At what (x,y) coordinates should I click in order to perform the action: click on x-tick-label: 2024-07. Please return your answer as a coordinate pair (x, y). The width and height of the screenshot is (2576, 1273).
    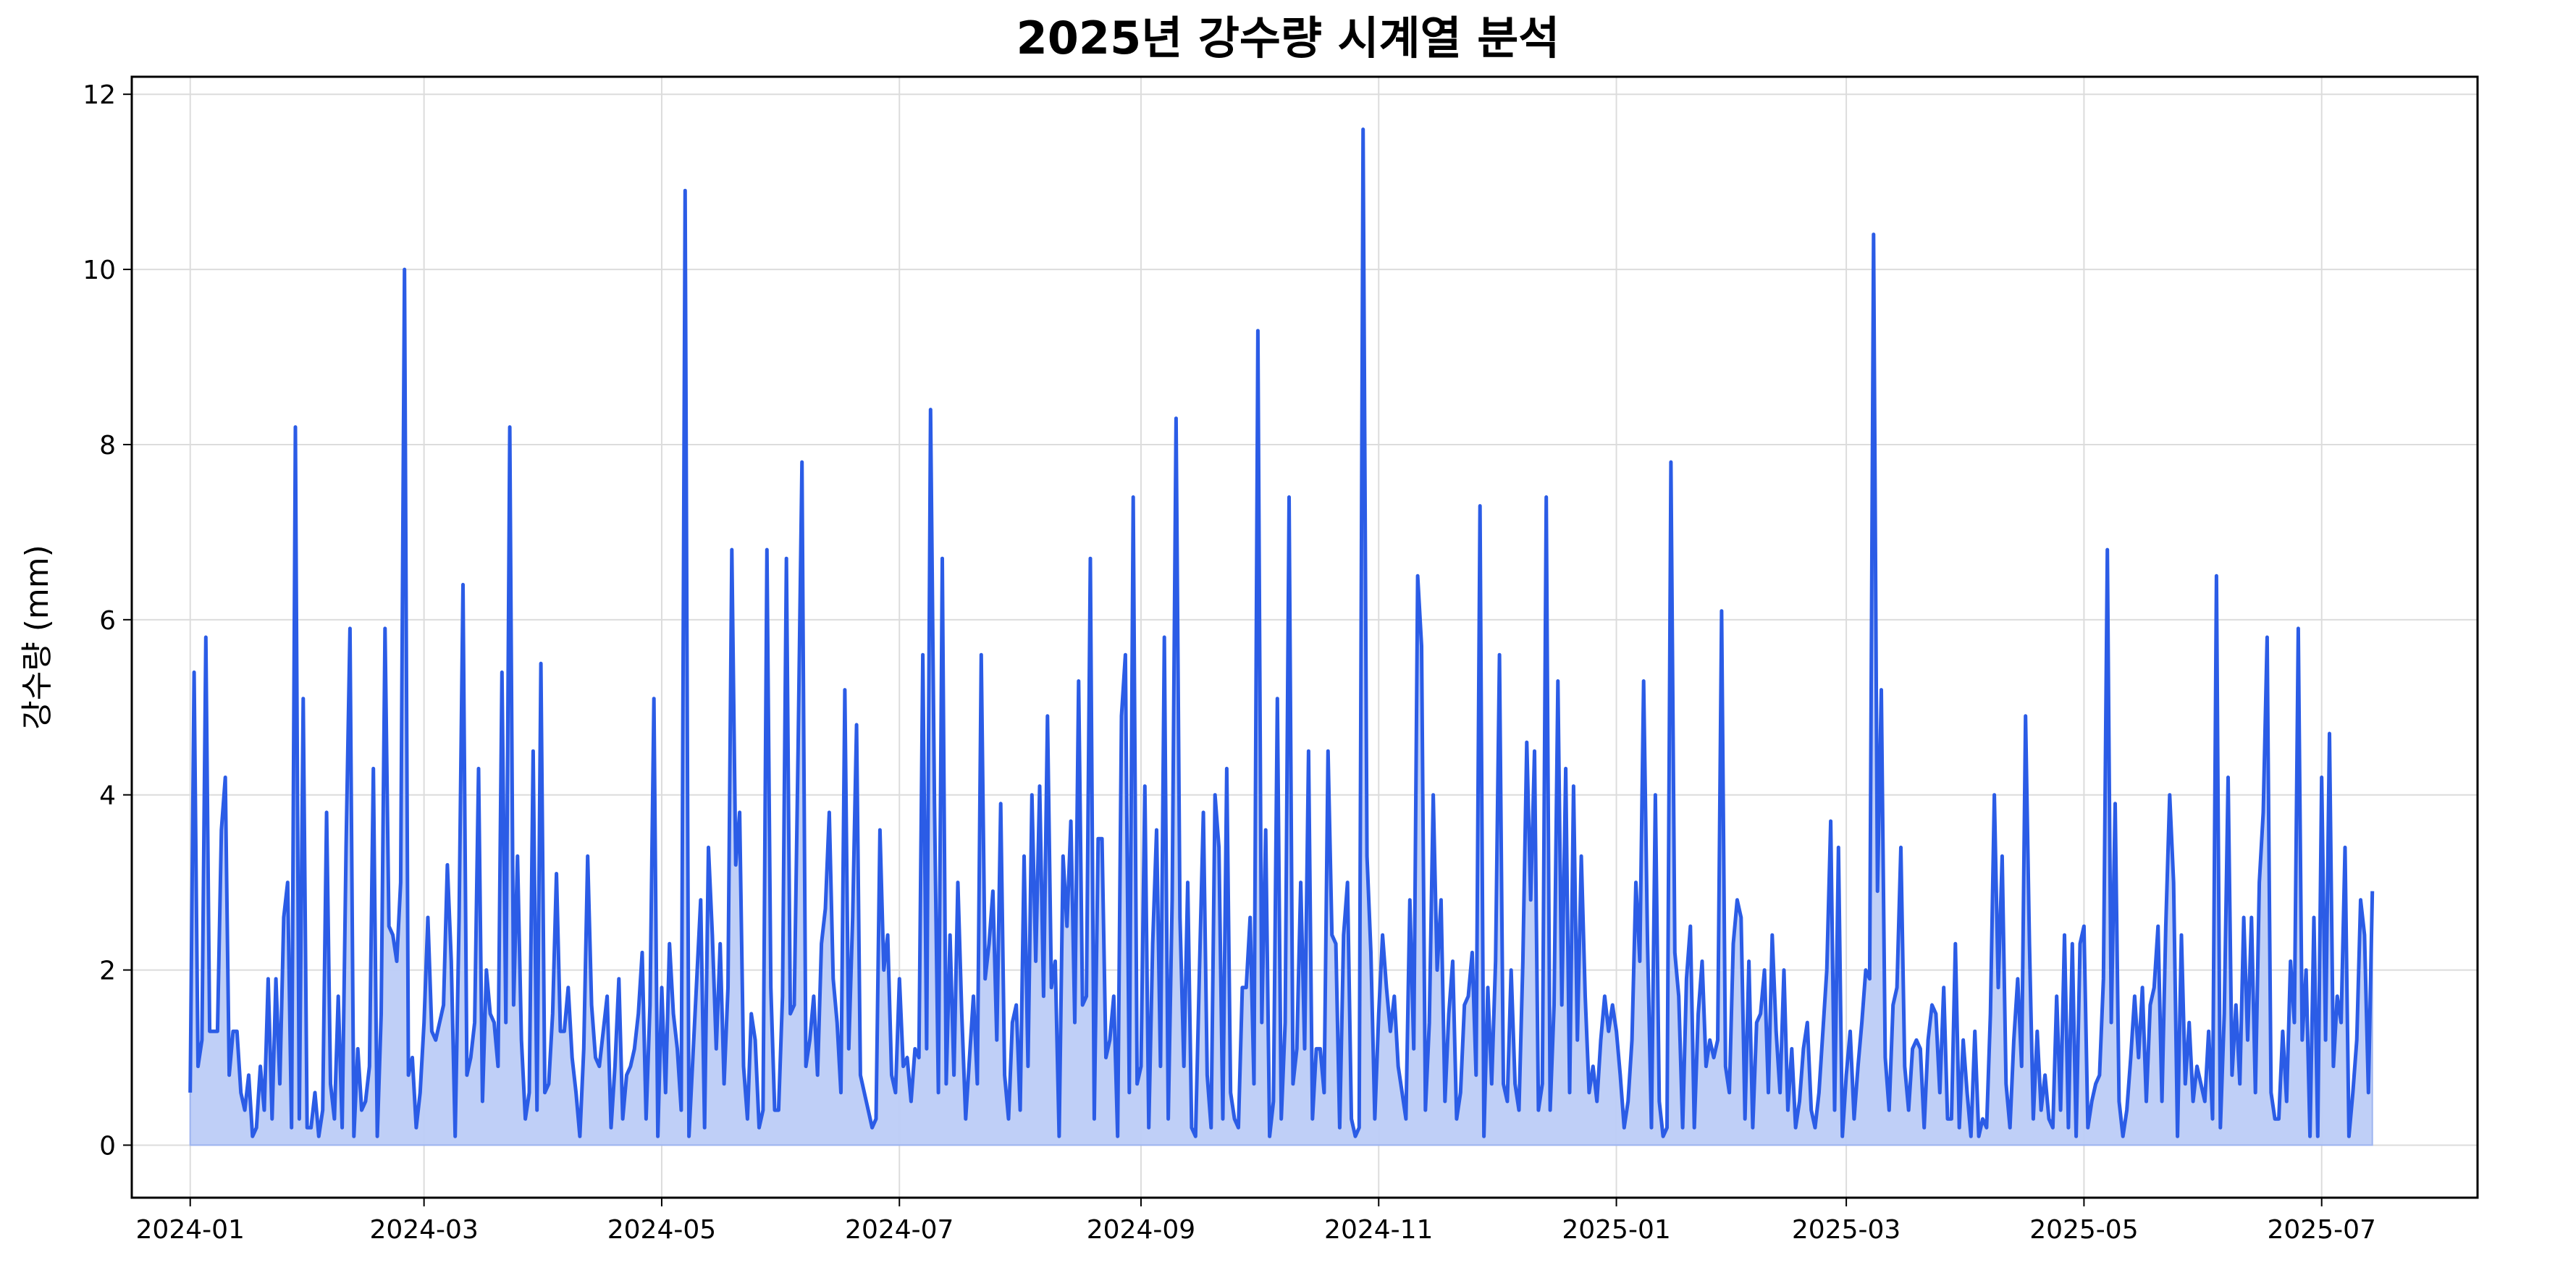
    Looking at the image, I should click on (899, 1230).